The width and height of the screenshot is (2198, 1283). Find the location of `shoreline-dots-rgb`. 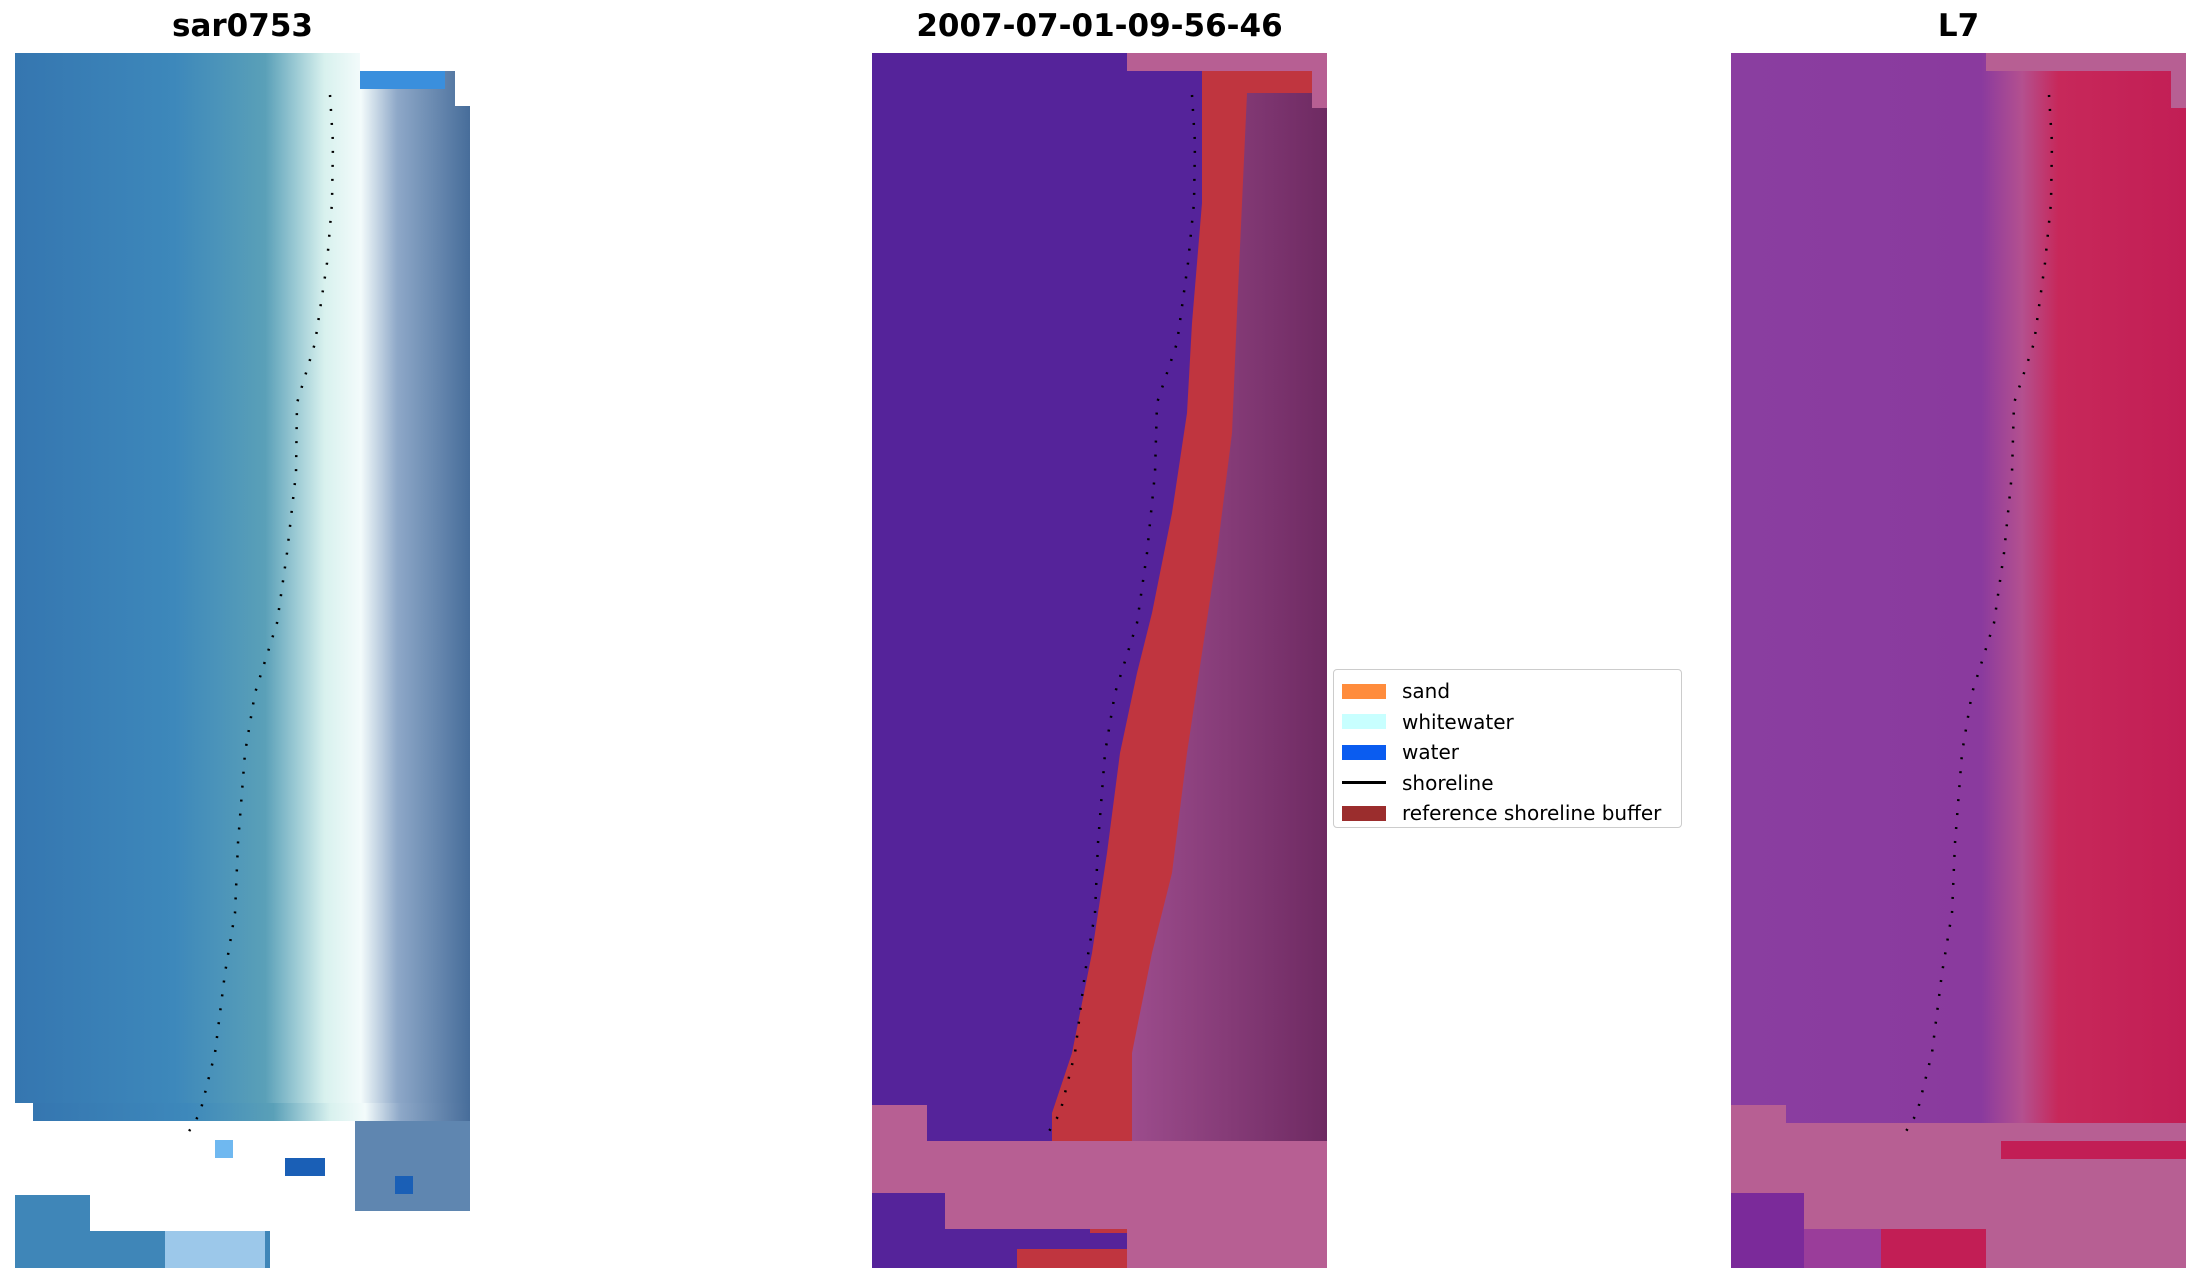

shoreline-dots-rgb is located at coordinates (259, 616).